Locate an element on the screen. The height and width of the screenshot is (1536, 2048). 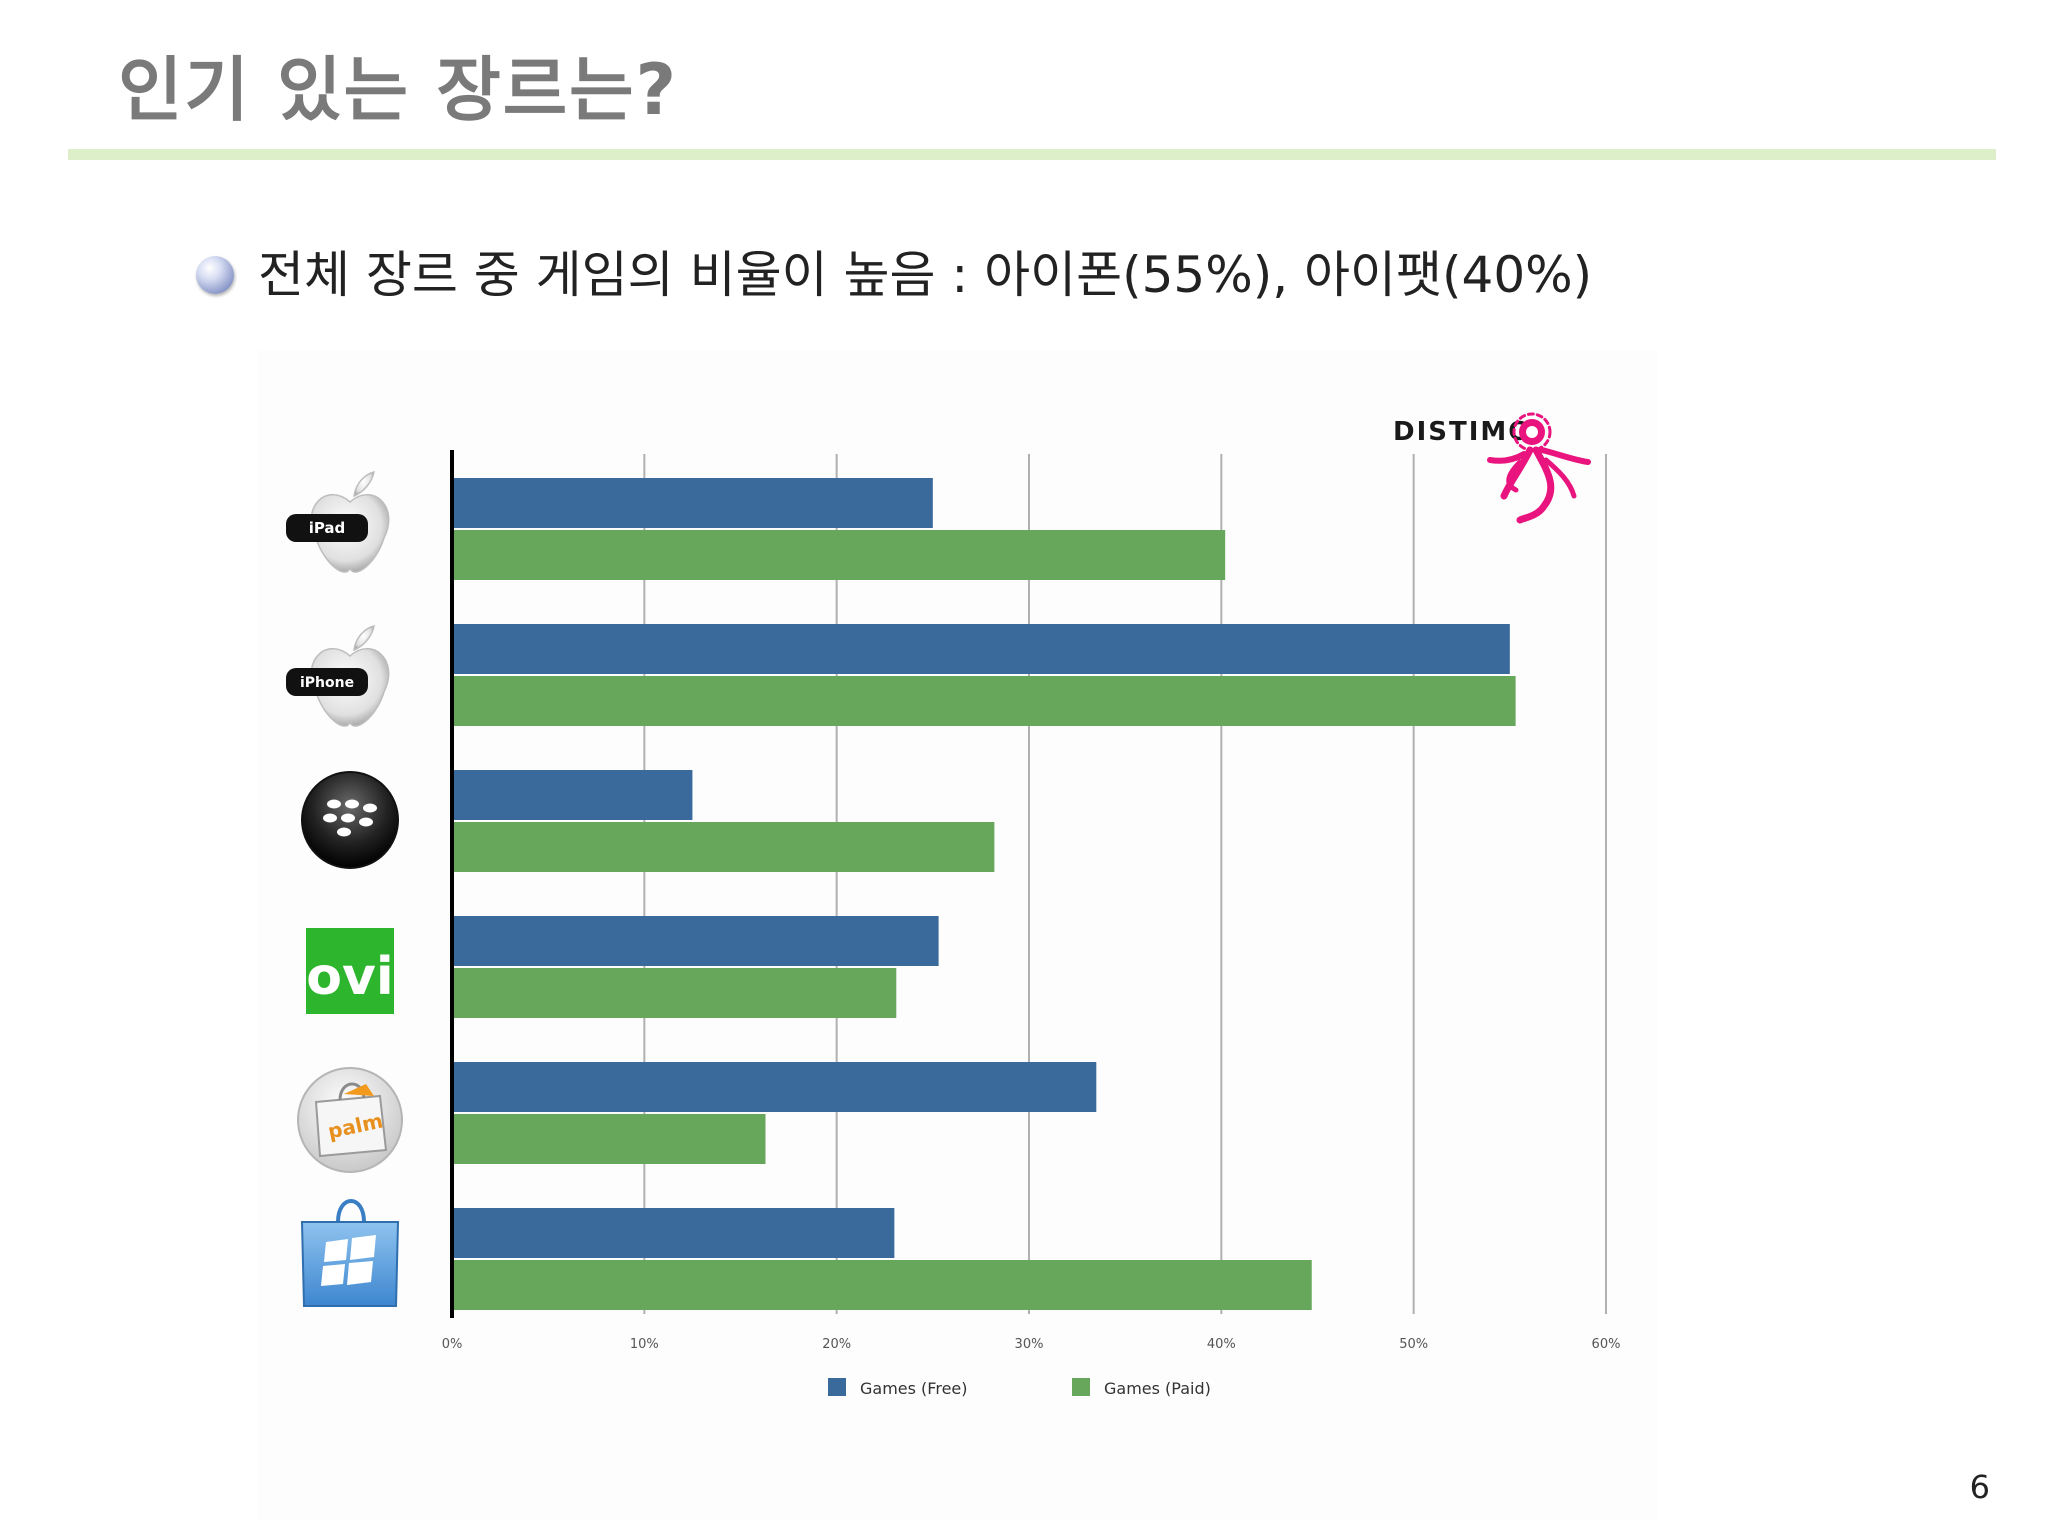
ipad-badge-text: iPad is located at coordinates (327, 528).